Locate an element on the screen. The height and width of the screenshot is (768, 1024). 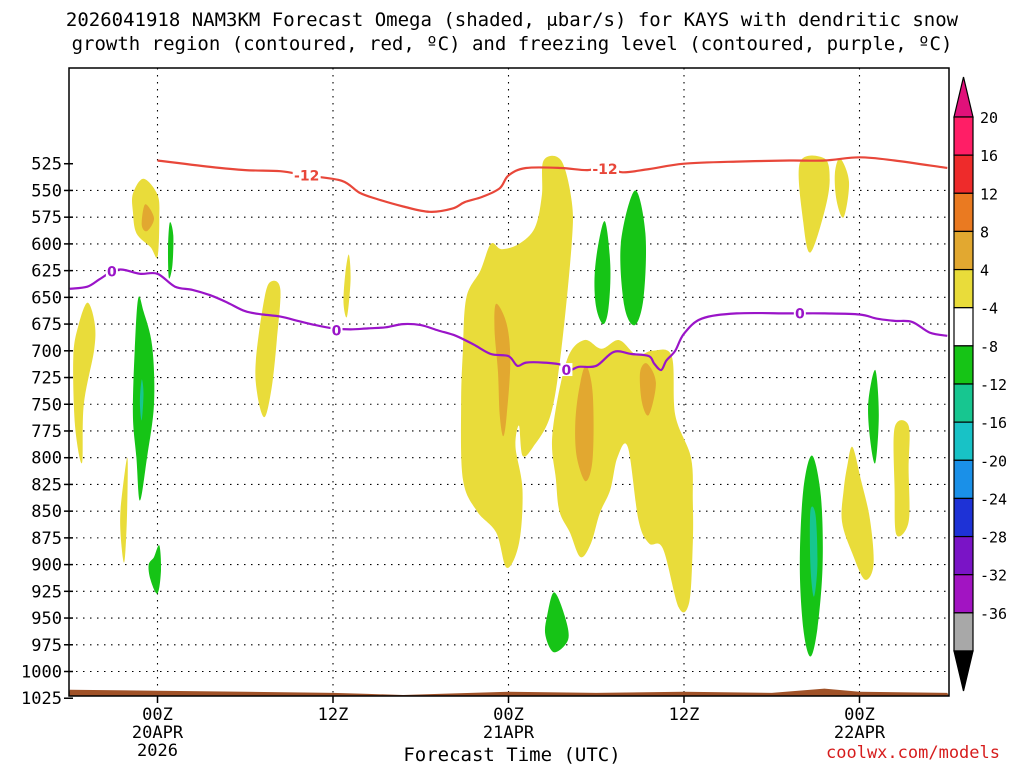
x-axis-label: Forecast Time (UTC) is located at coordinates (512, 755).